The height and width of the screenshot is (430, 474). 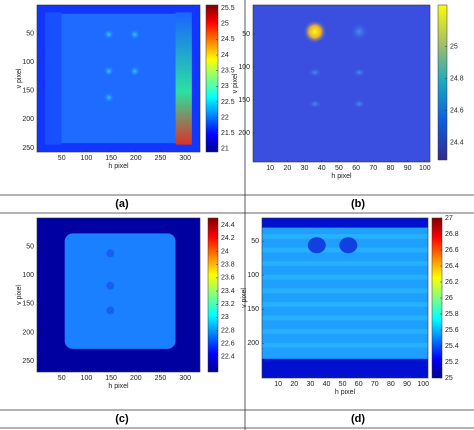 What do you see at coordinates (452, 250) in the screenshot?
I see `colorbar-tick-label: 26.6` at bounding box center [452, 250].